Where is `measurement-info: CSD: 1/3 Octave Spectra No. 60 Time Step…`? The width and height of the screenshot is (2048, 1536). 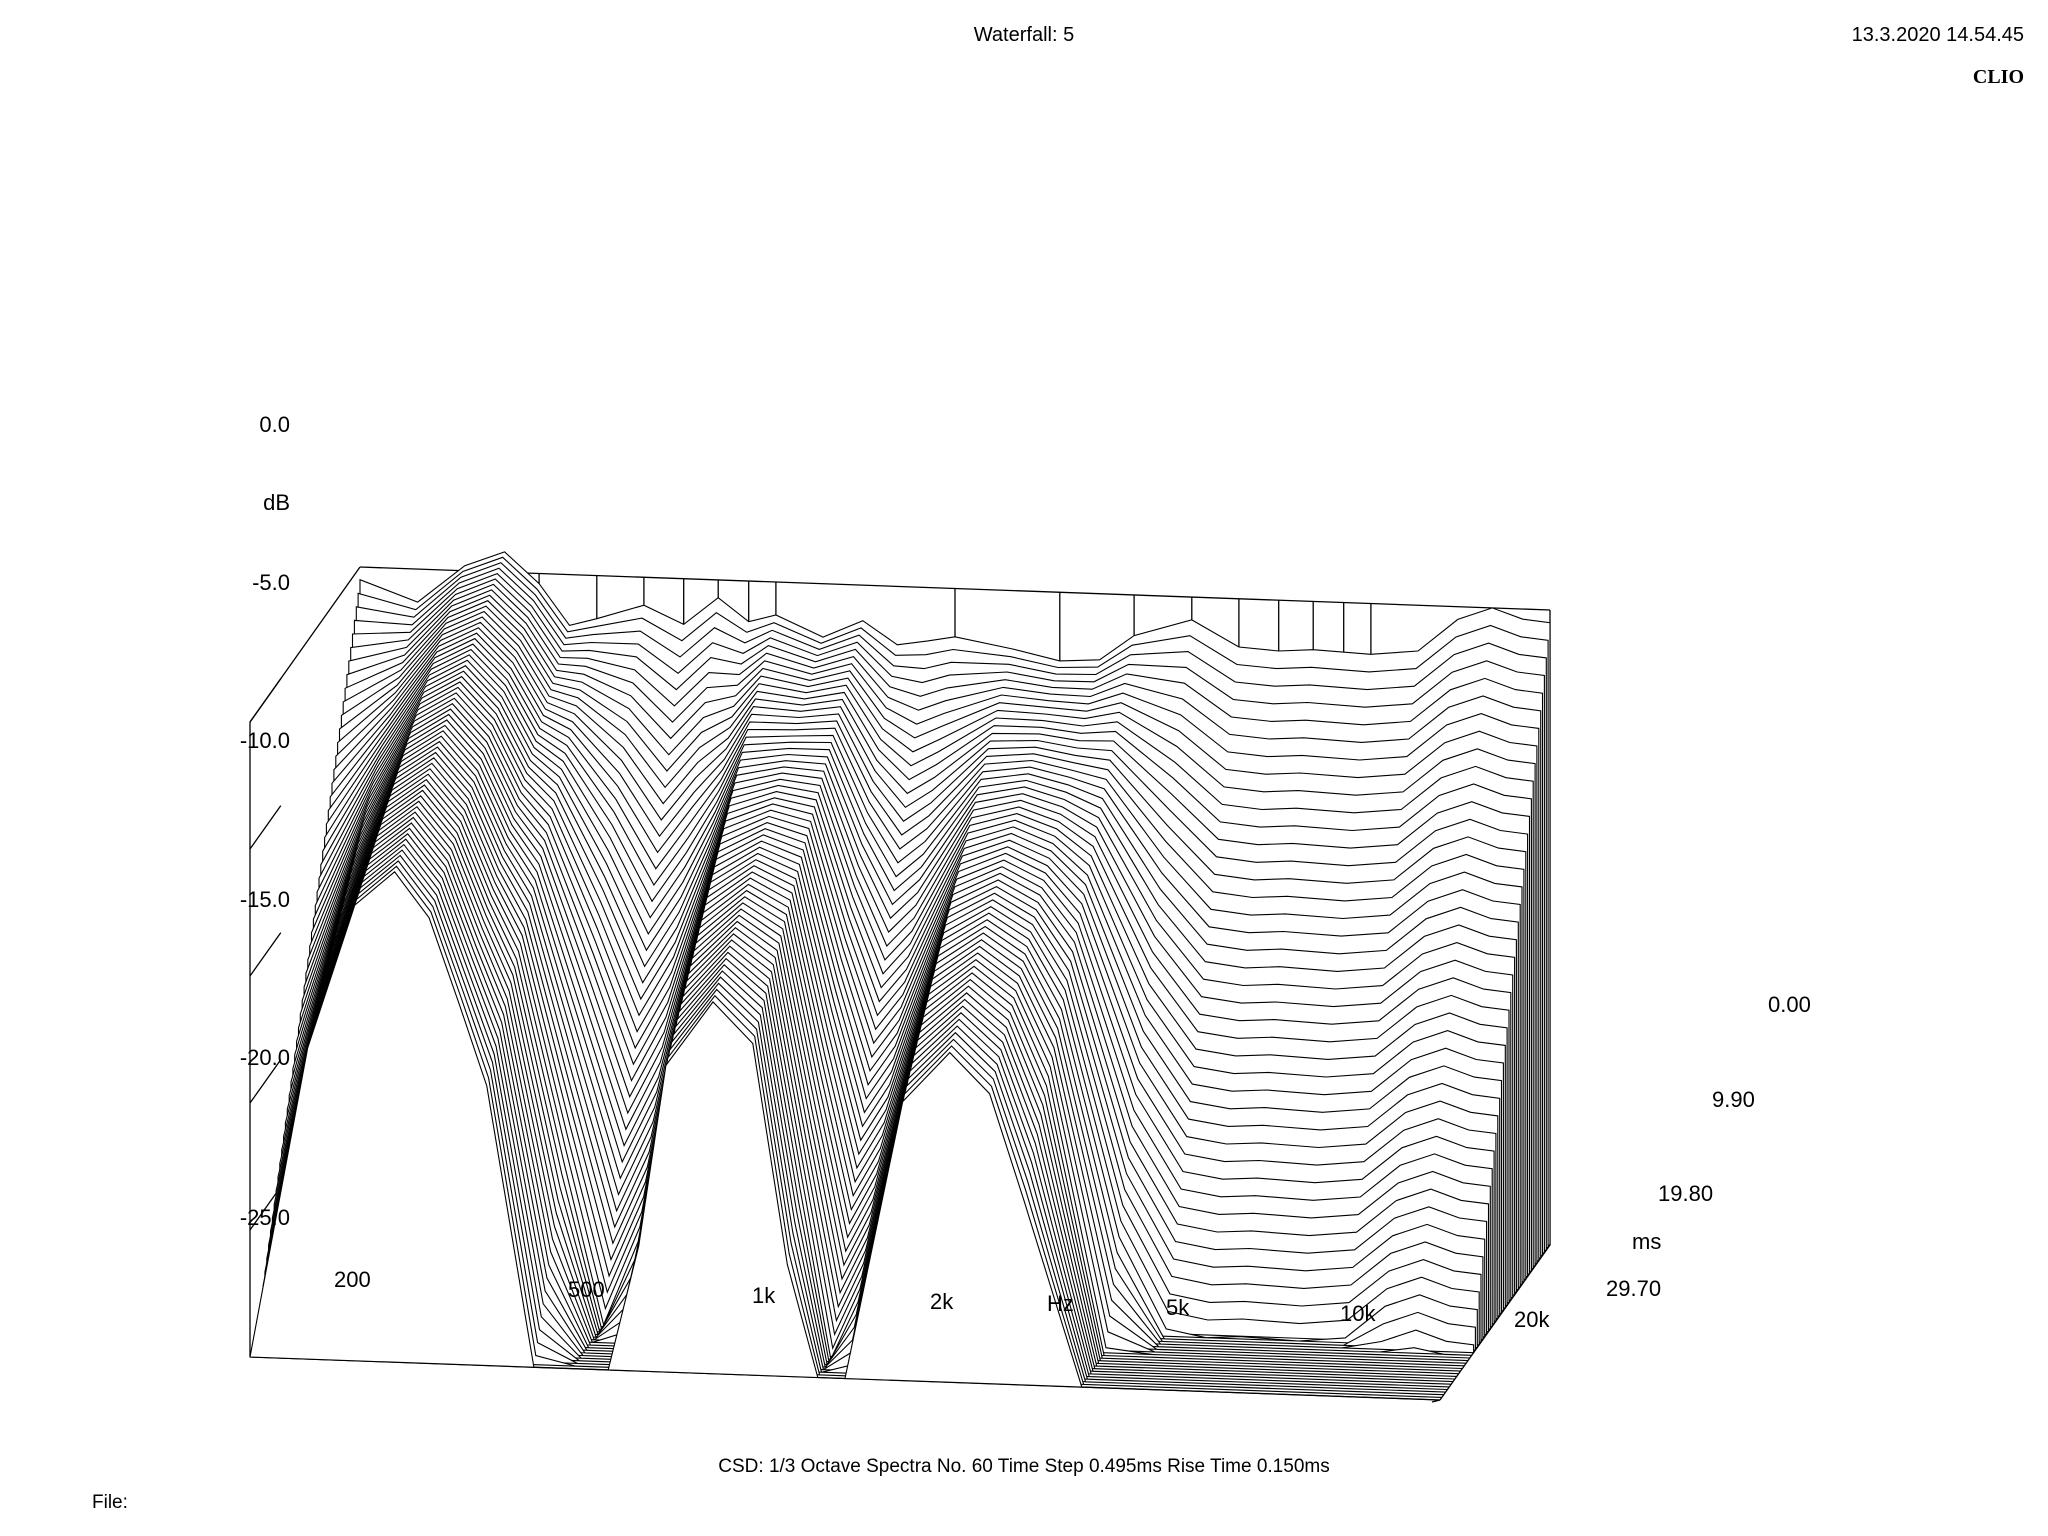
measurement-info: CSD: 1/3 Octave Spectra No. 60 Time Step… is located at coordinates (1024, 1466).